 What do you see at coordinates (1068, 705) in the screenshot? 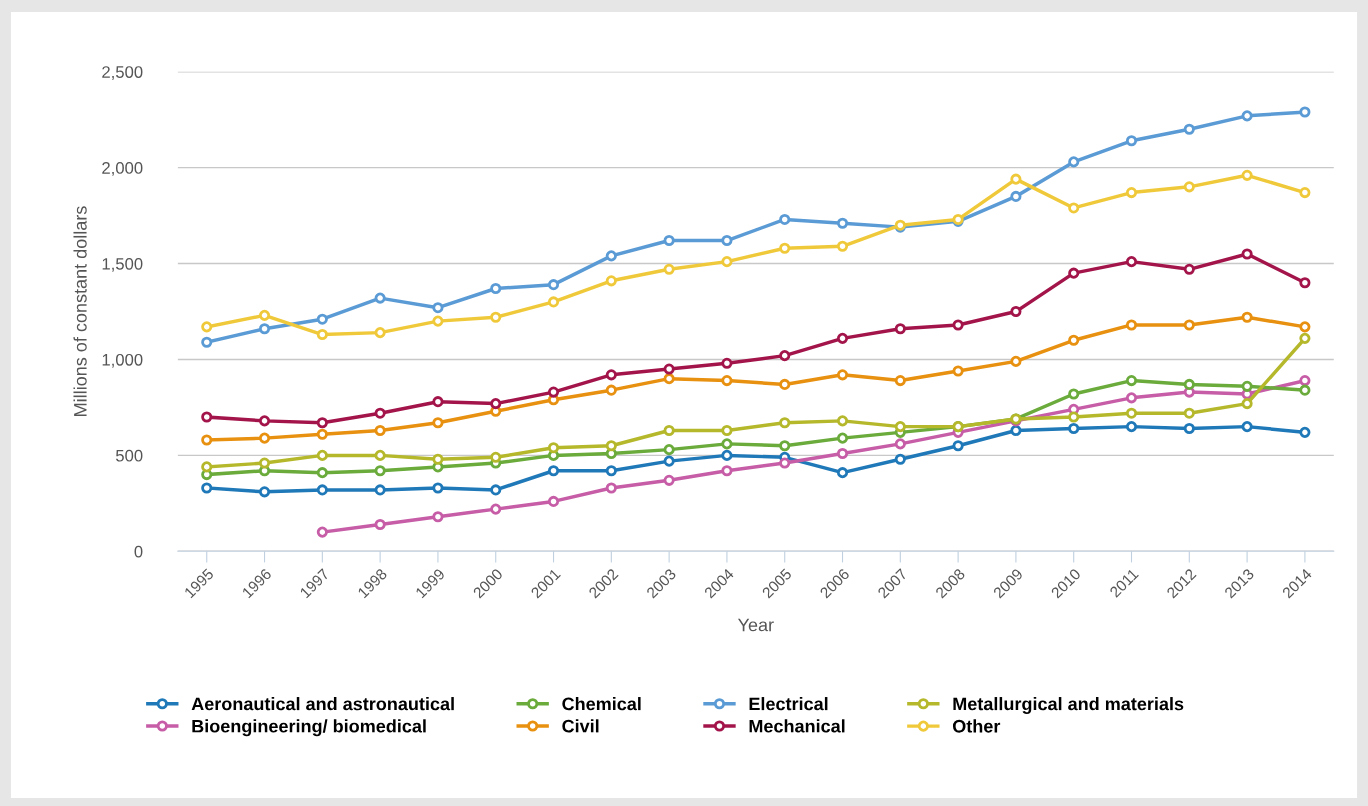
I see `legend-label: Metallurgical and materials` at bounding box center [1068, 705].